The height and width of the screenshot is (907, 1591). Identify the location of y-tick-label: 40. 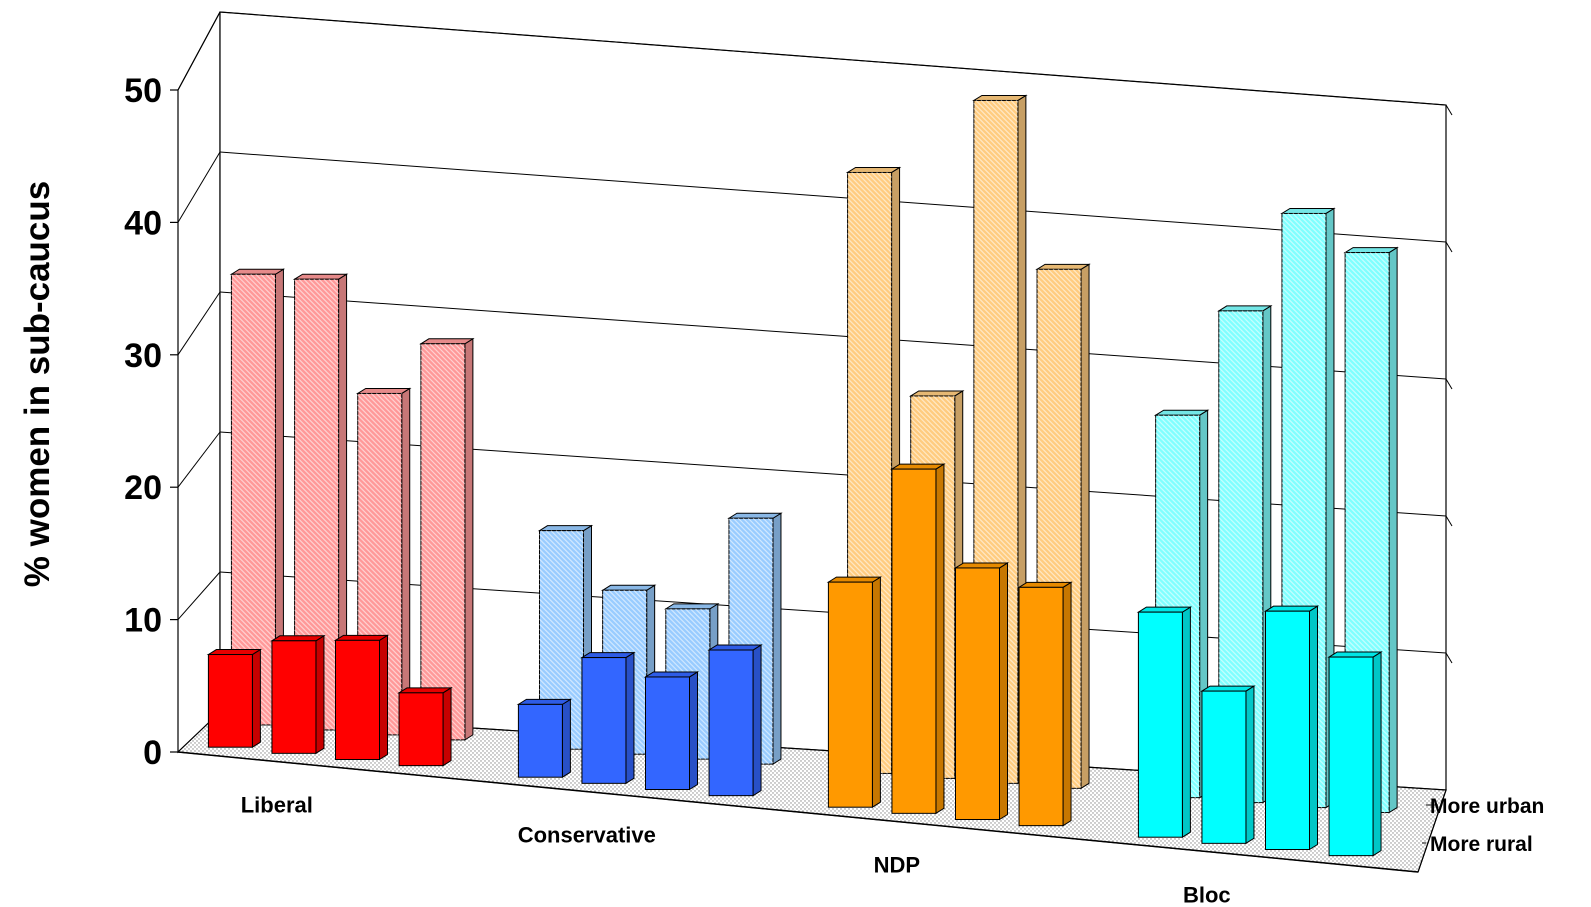
(143, 223).